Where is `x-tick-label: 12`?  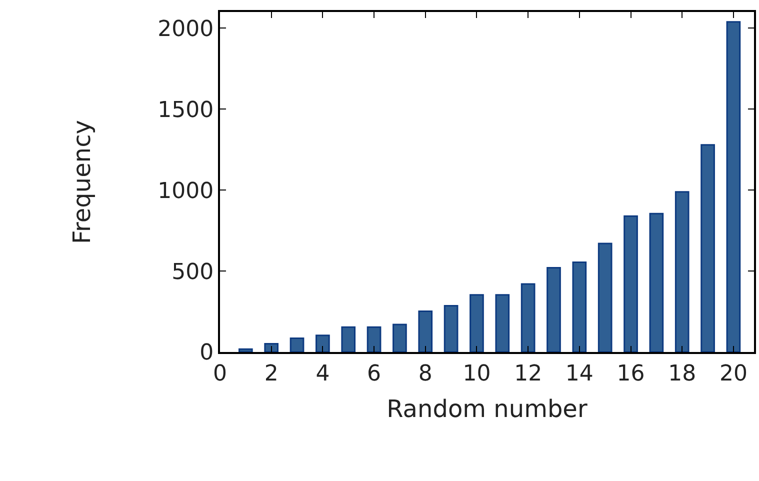 x-tick-label: 12 is located at coordinates (528, 373).